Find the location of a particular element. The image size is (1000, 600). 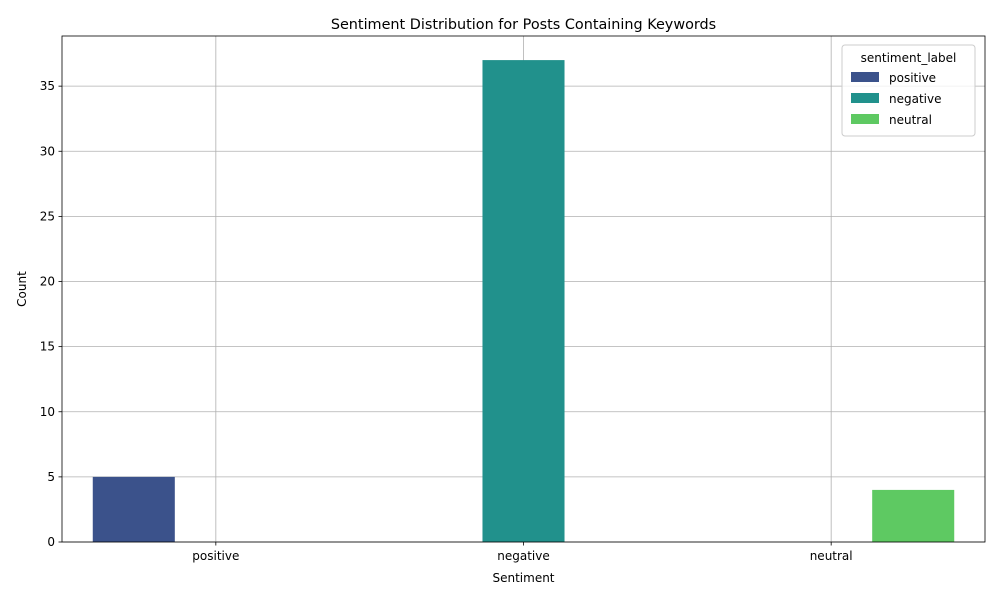

legend-label-positive: positive is located at coordinates (912, 78).